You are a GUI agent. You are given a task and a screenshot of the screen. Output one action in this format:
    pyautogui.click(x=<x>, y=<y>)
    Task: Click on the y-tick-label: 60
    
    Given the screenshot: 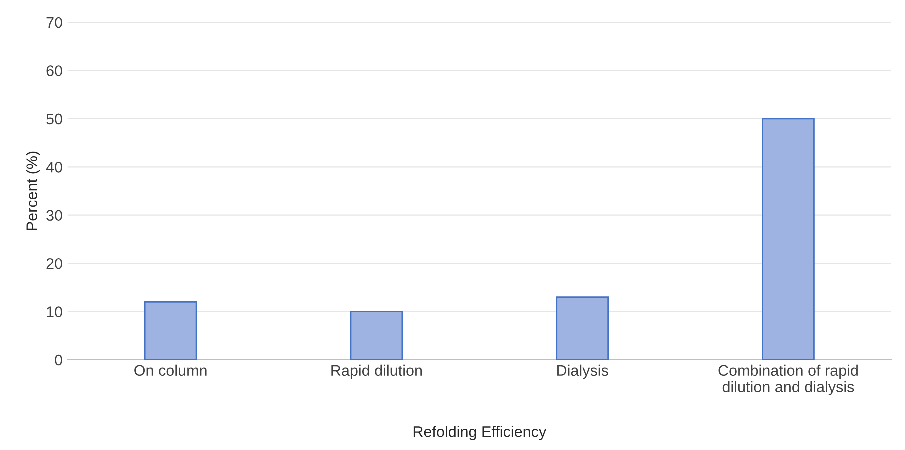 What is the action you would take?
    pyautogui.click(x=54, y=71)
    